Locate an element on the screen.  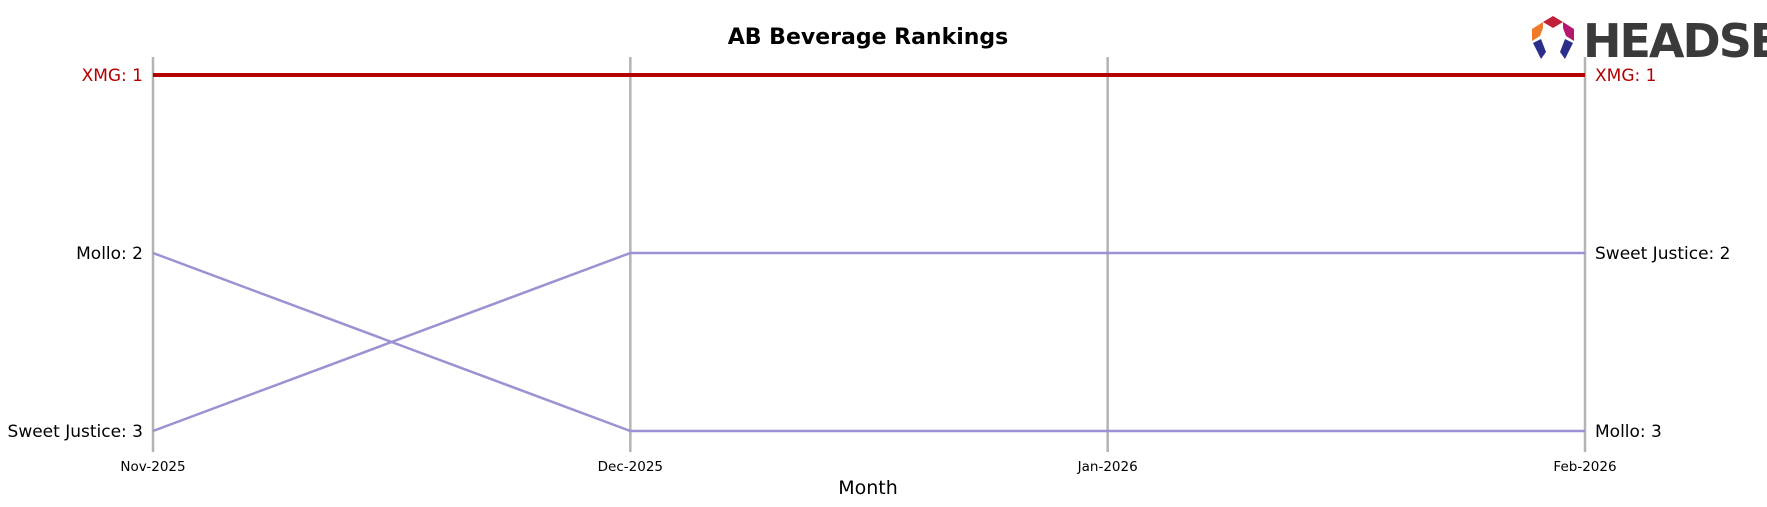
left-rank-labels: XMG: 1 Mollo: 2 Sweet Justice: 3 is located at coordinates (75, 254).